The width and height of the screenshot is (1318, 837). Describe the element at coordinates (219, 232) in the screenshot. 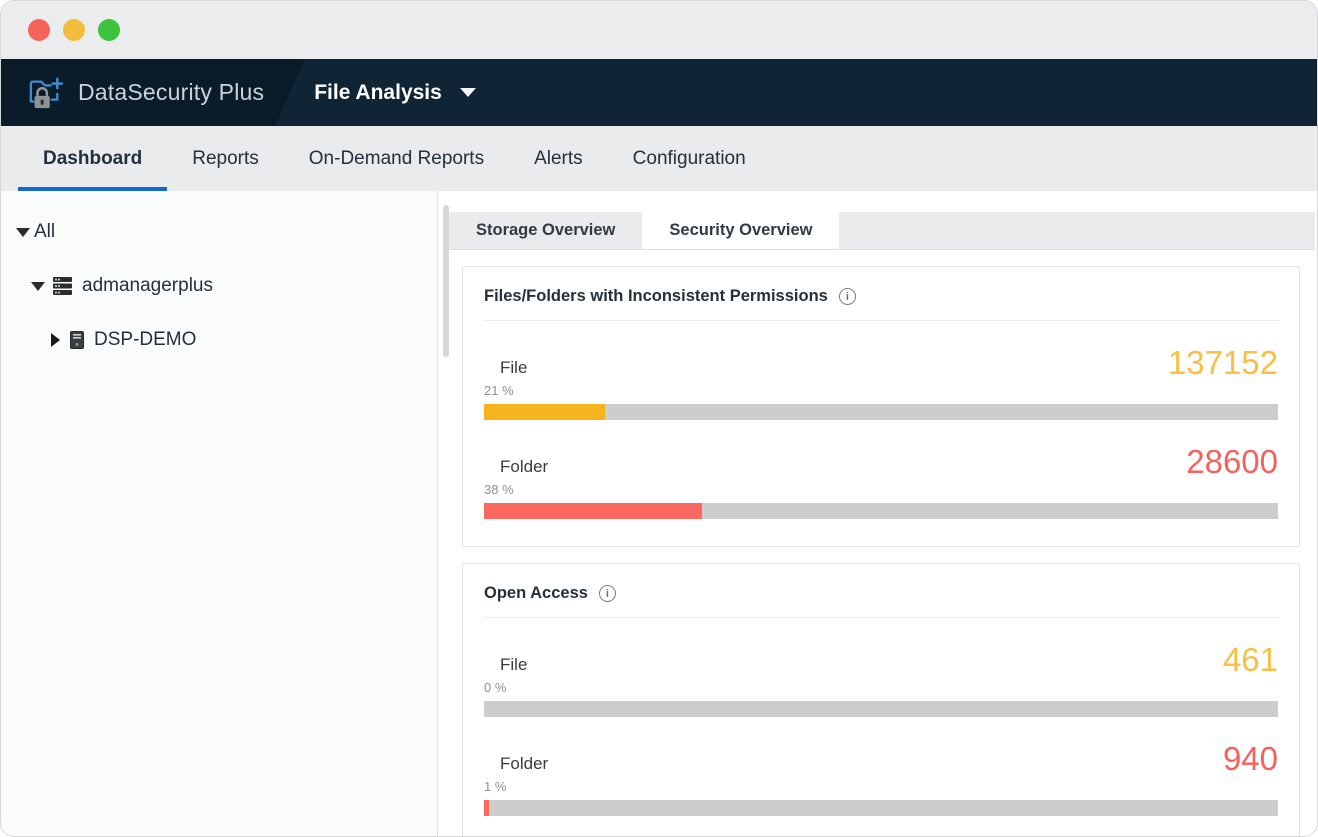

I see `tree-item-all: All` at that location.